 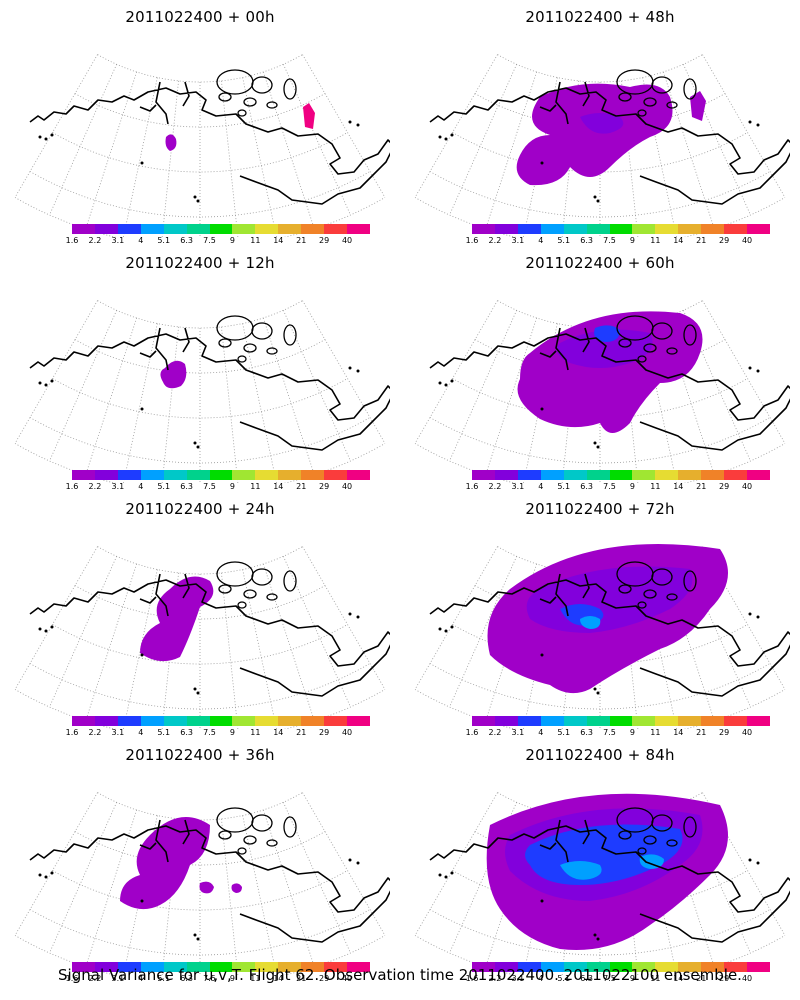 I want to click on map-graticule, so click(x=200, y=391).